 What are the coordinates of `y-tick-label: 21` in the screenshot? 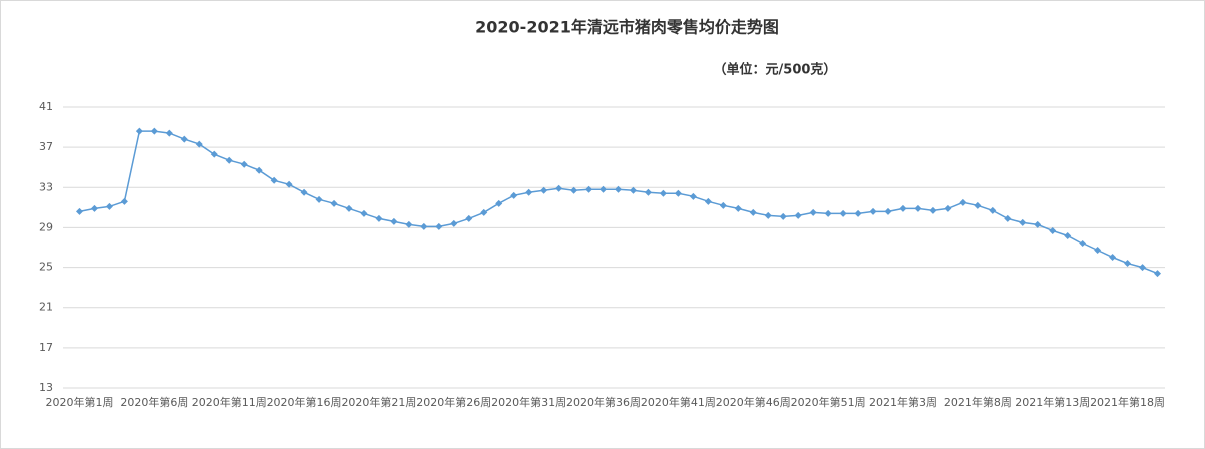 It's located at (46, 307).